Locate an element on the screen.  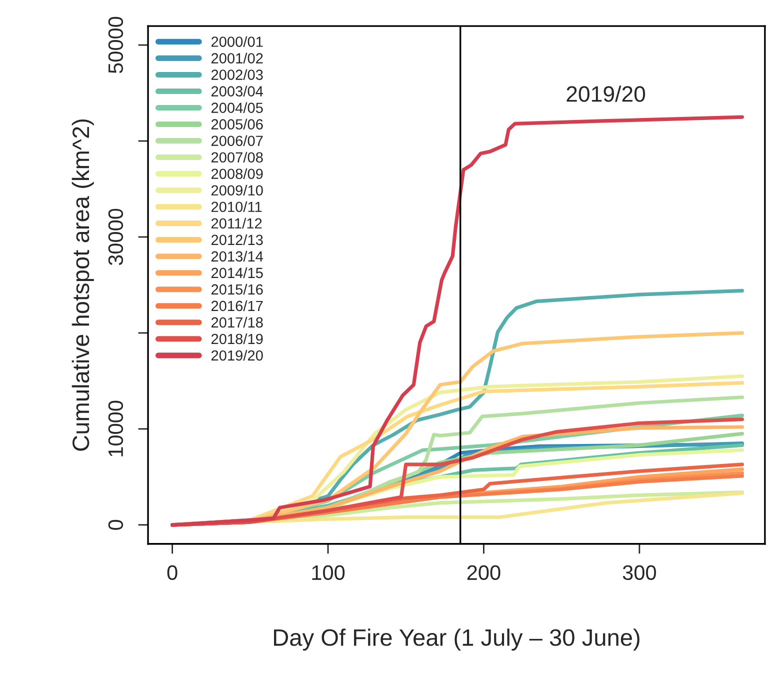
legend-label: 2006/07 is located at coordinates (237, 140).